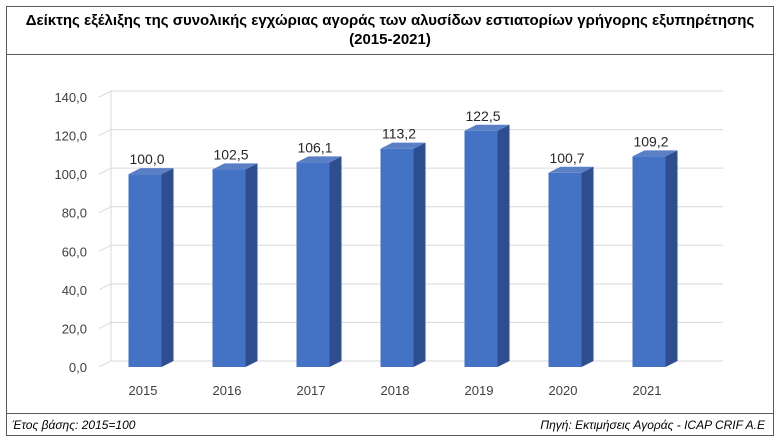 The width and height of the screenshot is (780, 442). What do you see at coordinates (74, 328) in the screenshot?
I see `y-tick-label: 20,0` at bounding box center [74, 328].